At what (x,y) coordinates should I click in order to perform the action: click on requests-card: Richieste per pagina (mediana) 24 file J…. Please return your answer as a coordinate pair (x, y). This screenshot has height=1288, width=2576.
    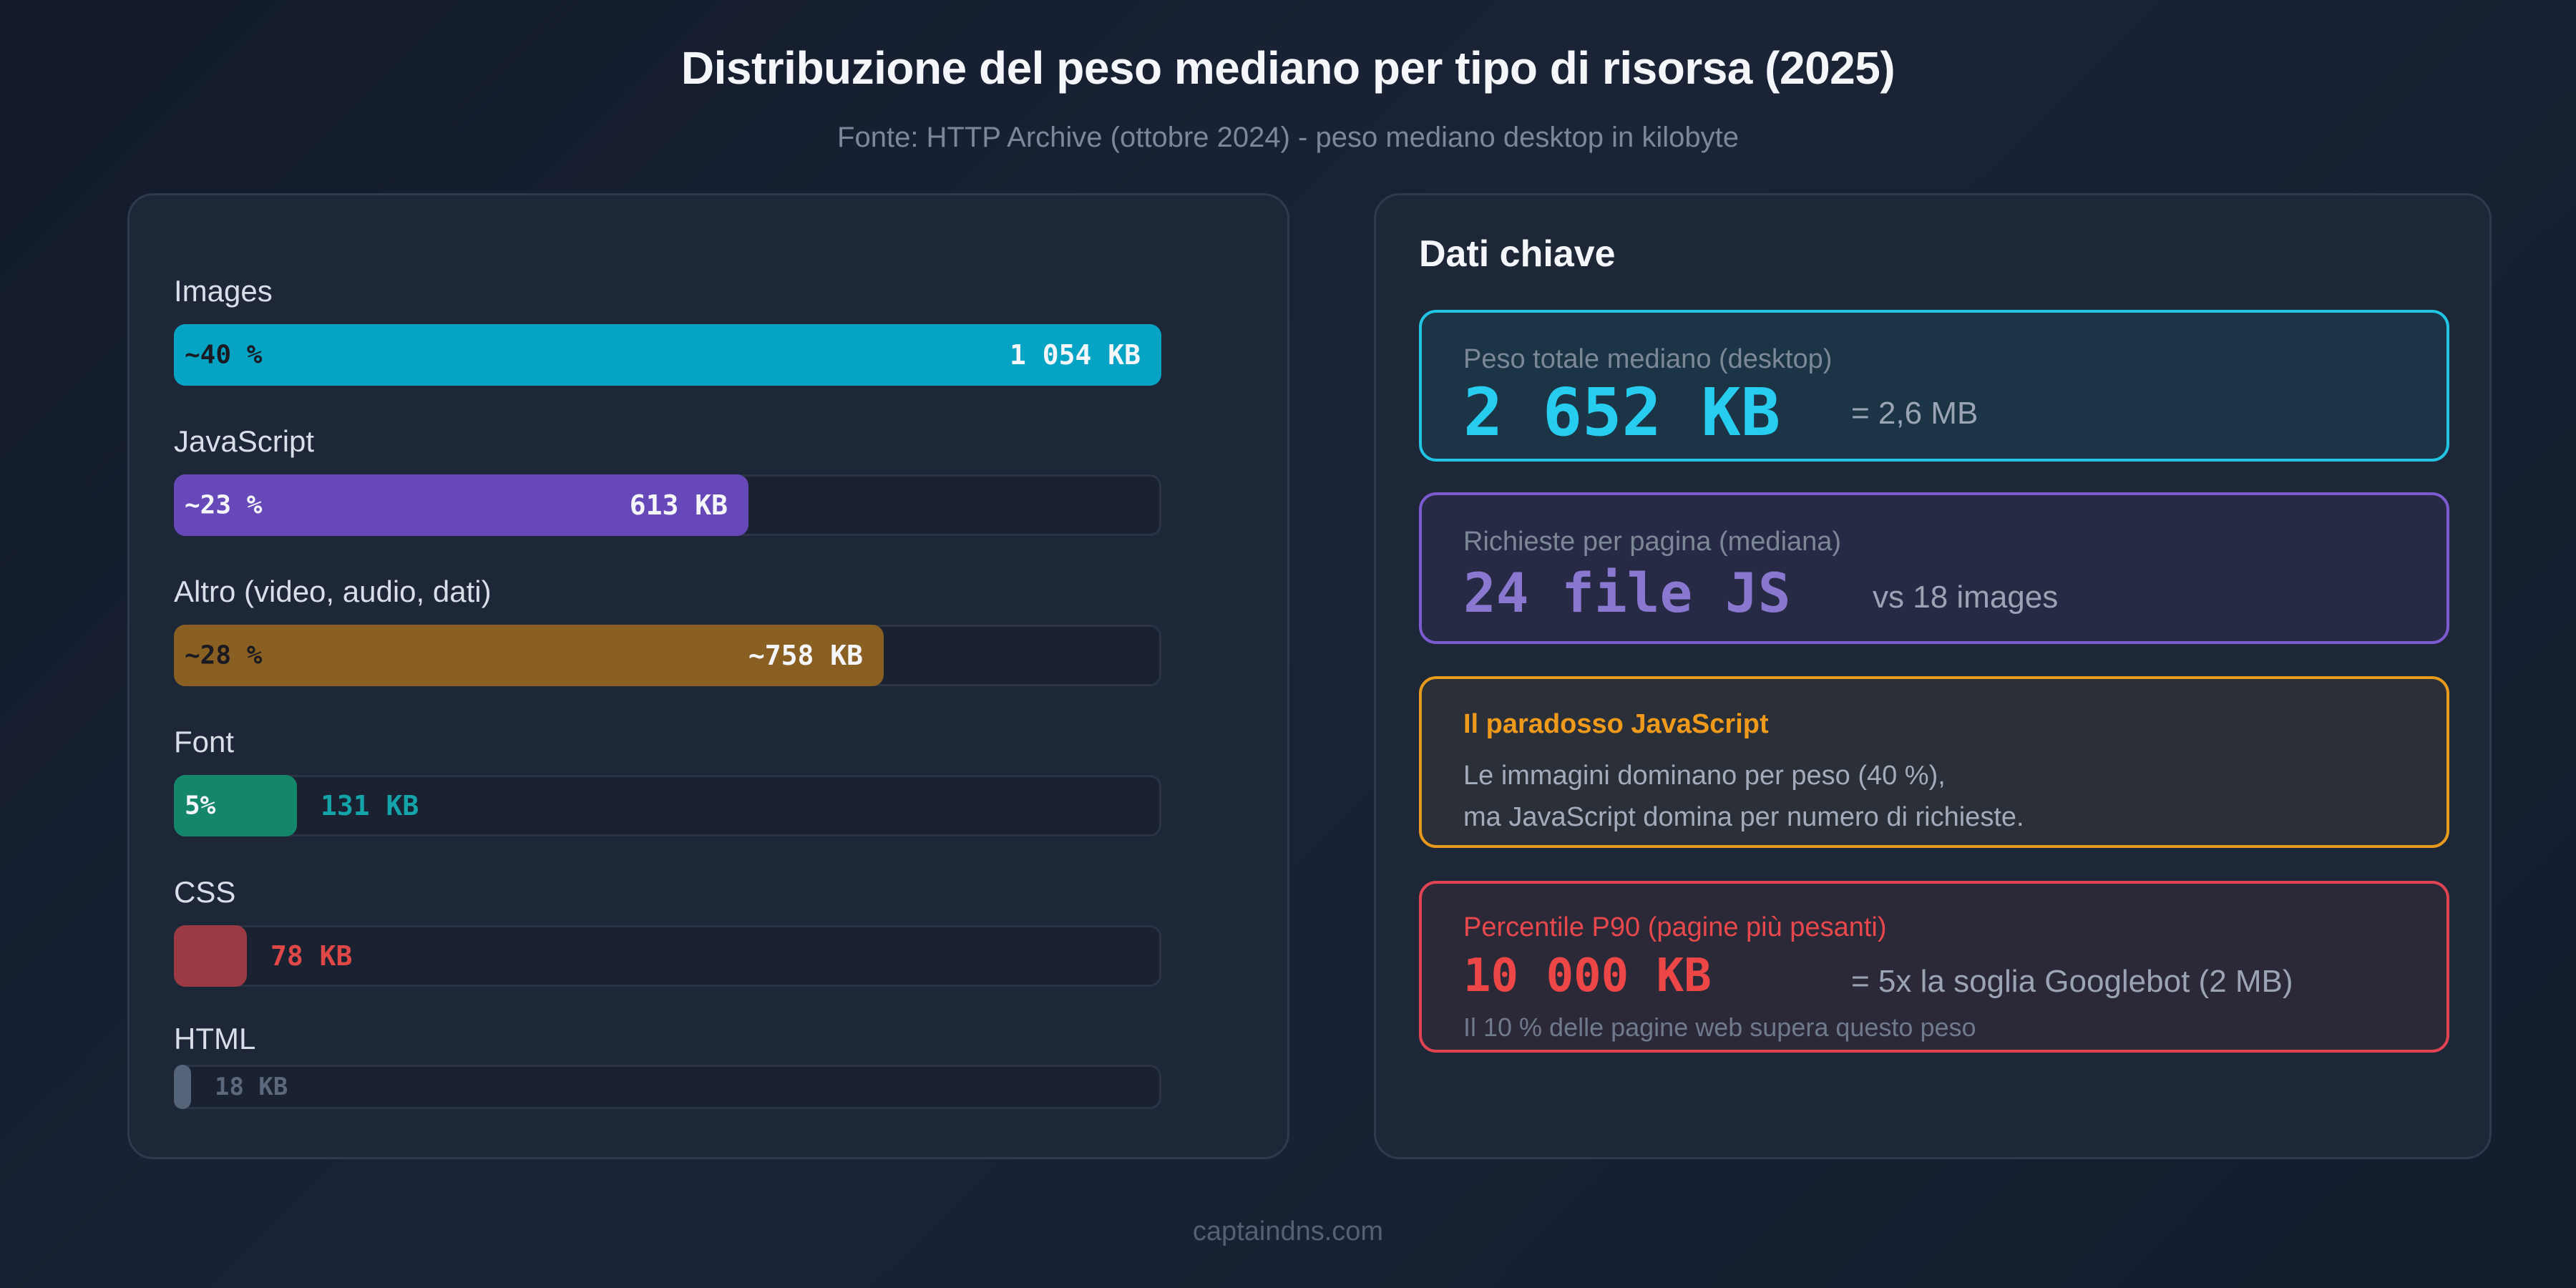
    Looking at the image, I should click on (1934, 568).